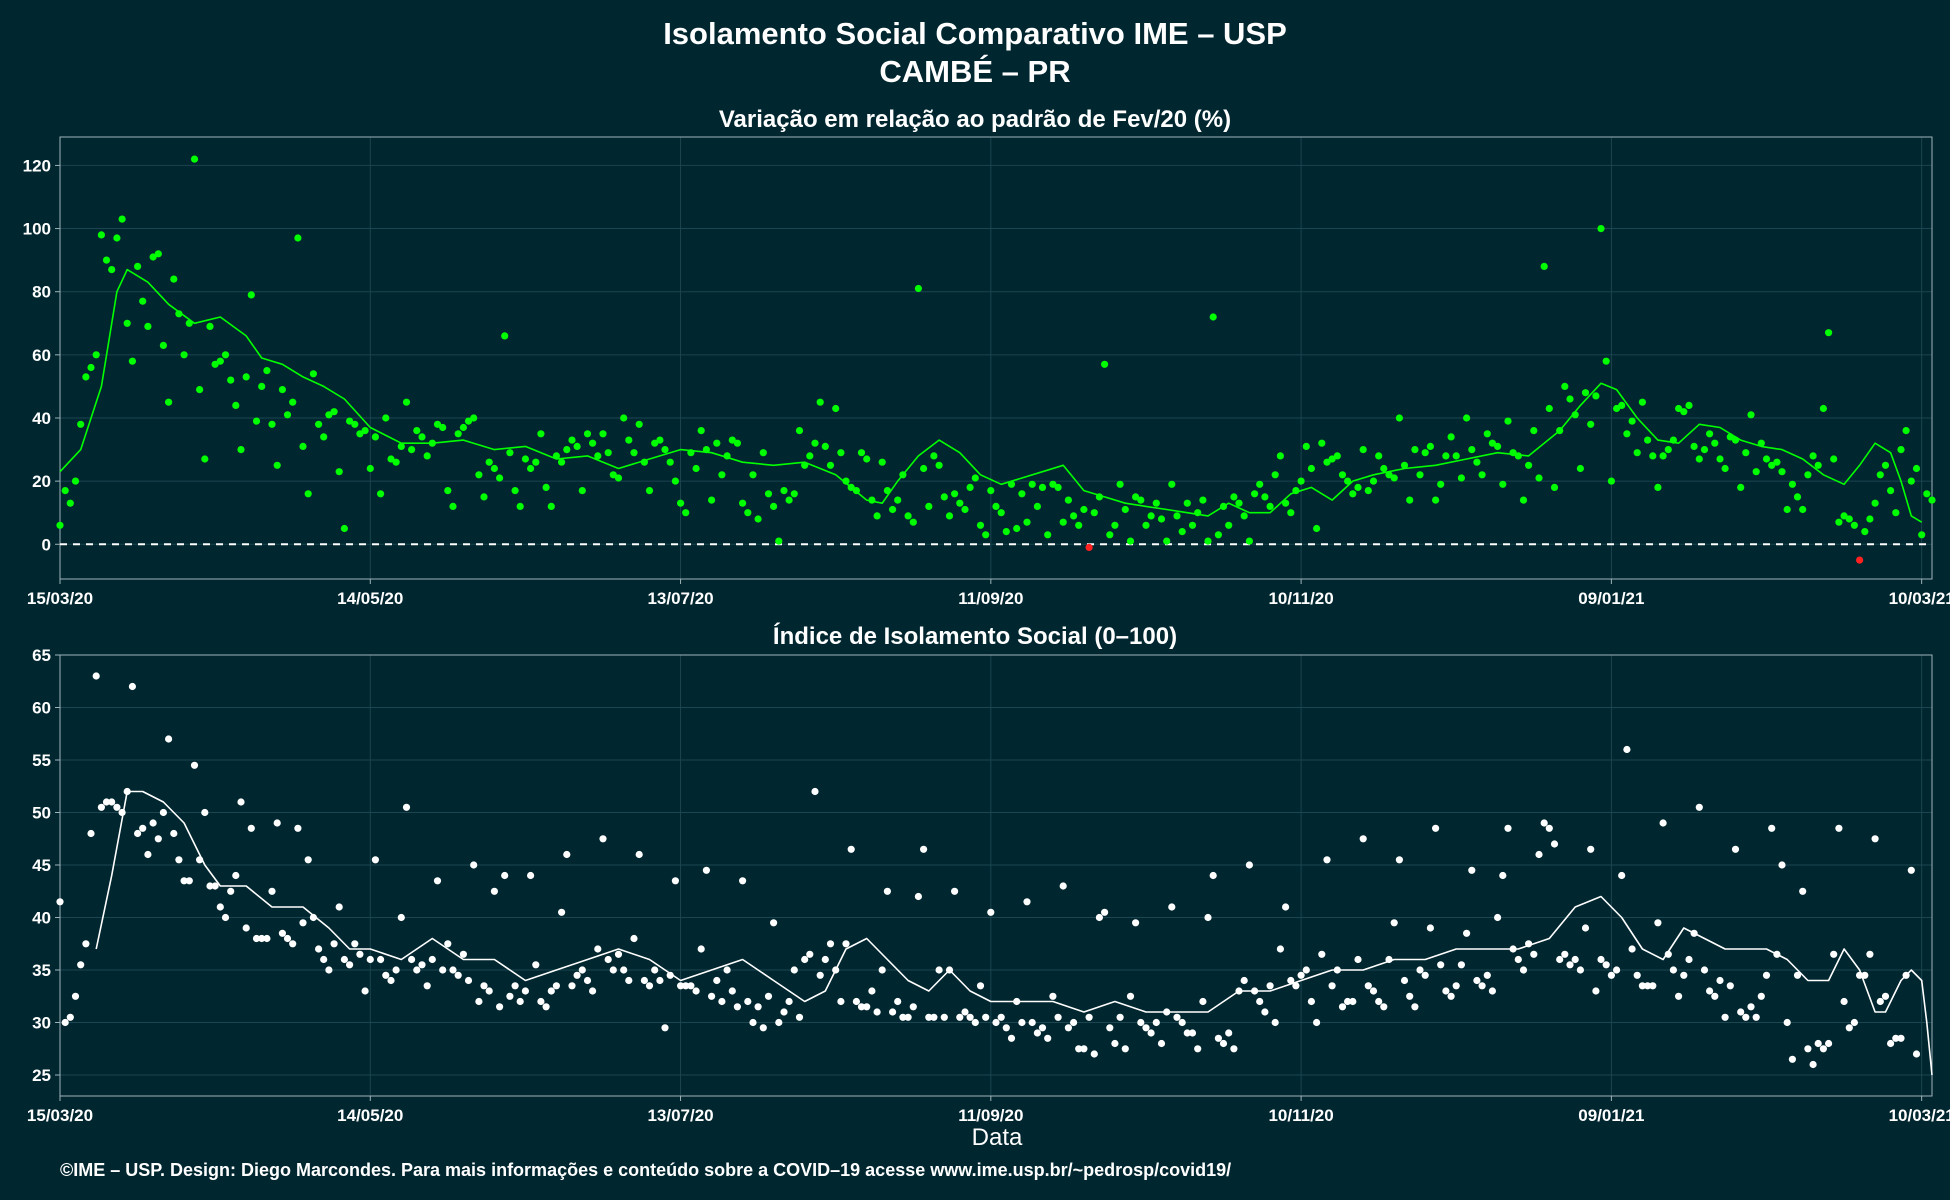  I want to click on y-tick-label: 20, so click(41, 481).